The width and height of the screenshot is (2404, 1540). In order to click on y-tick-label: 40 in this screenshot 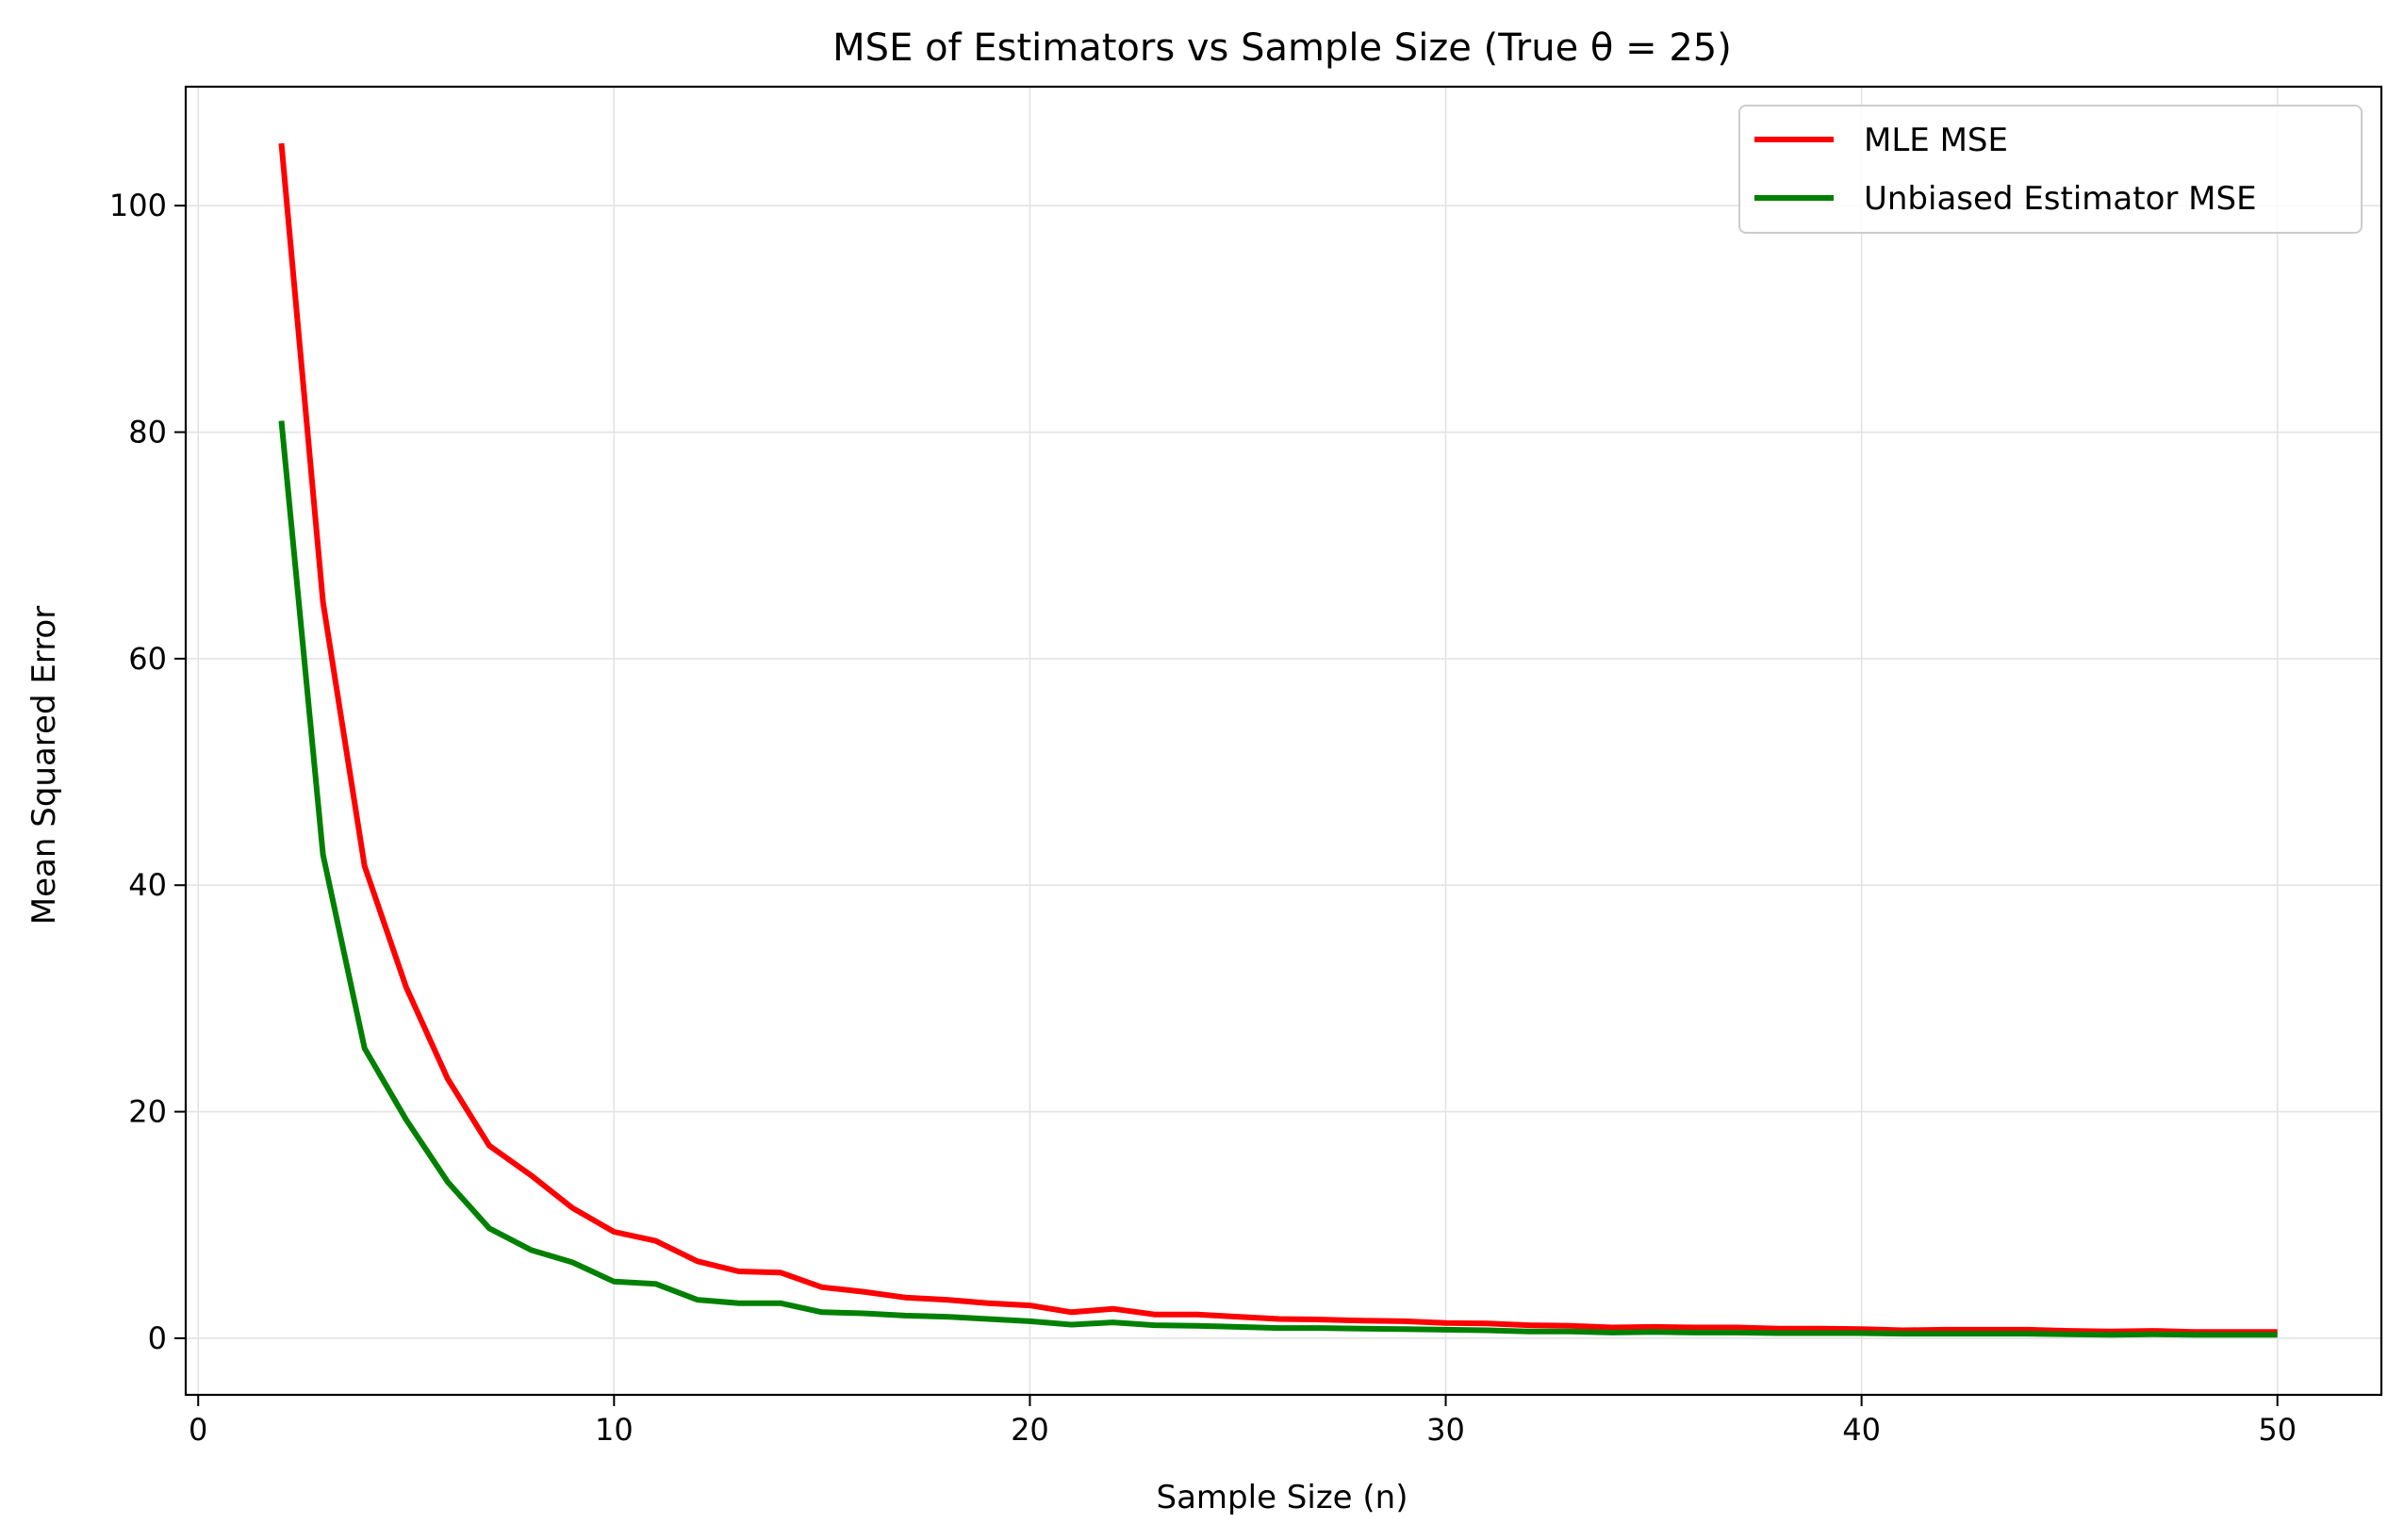, I will do `click(147, 885)`.